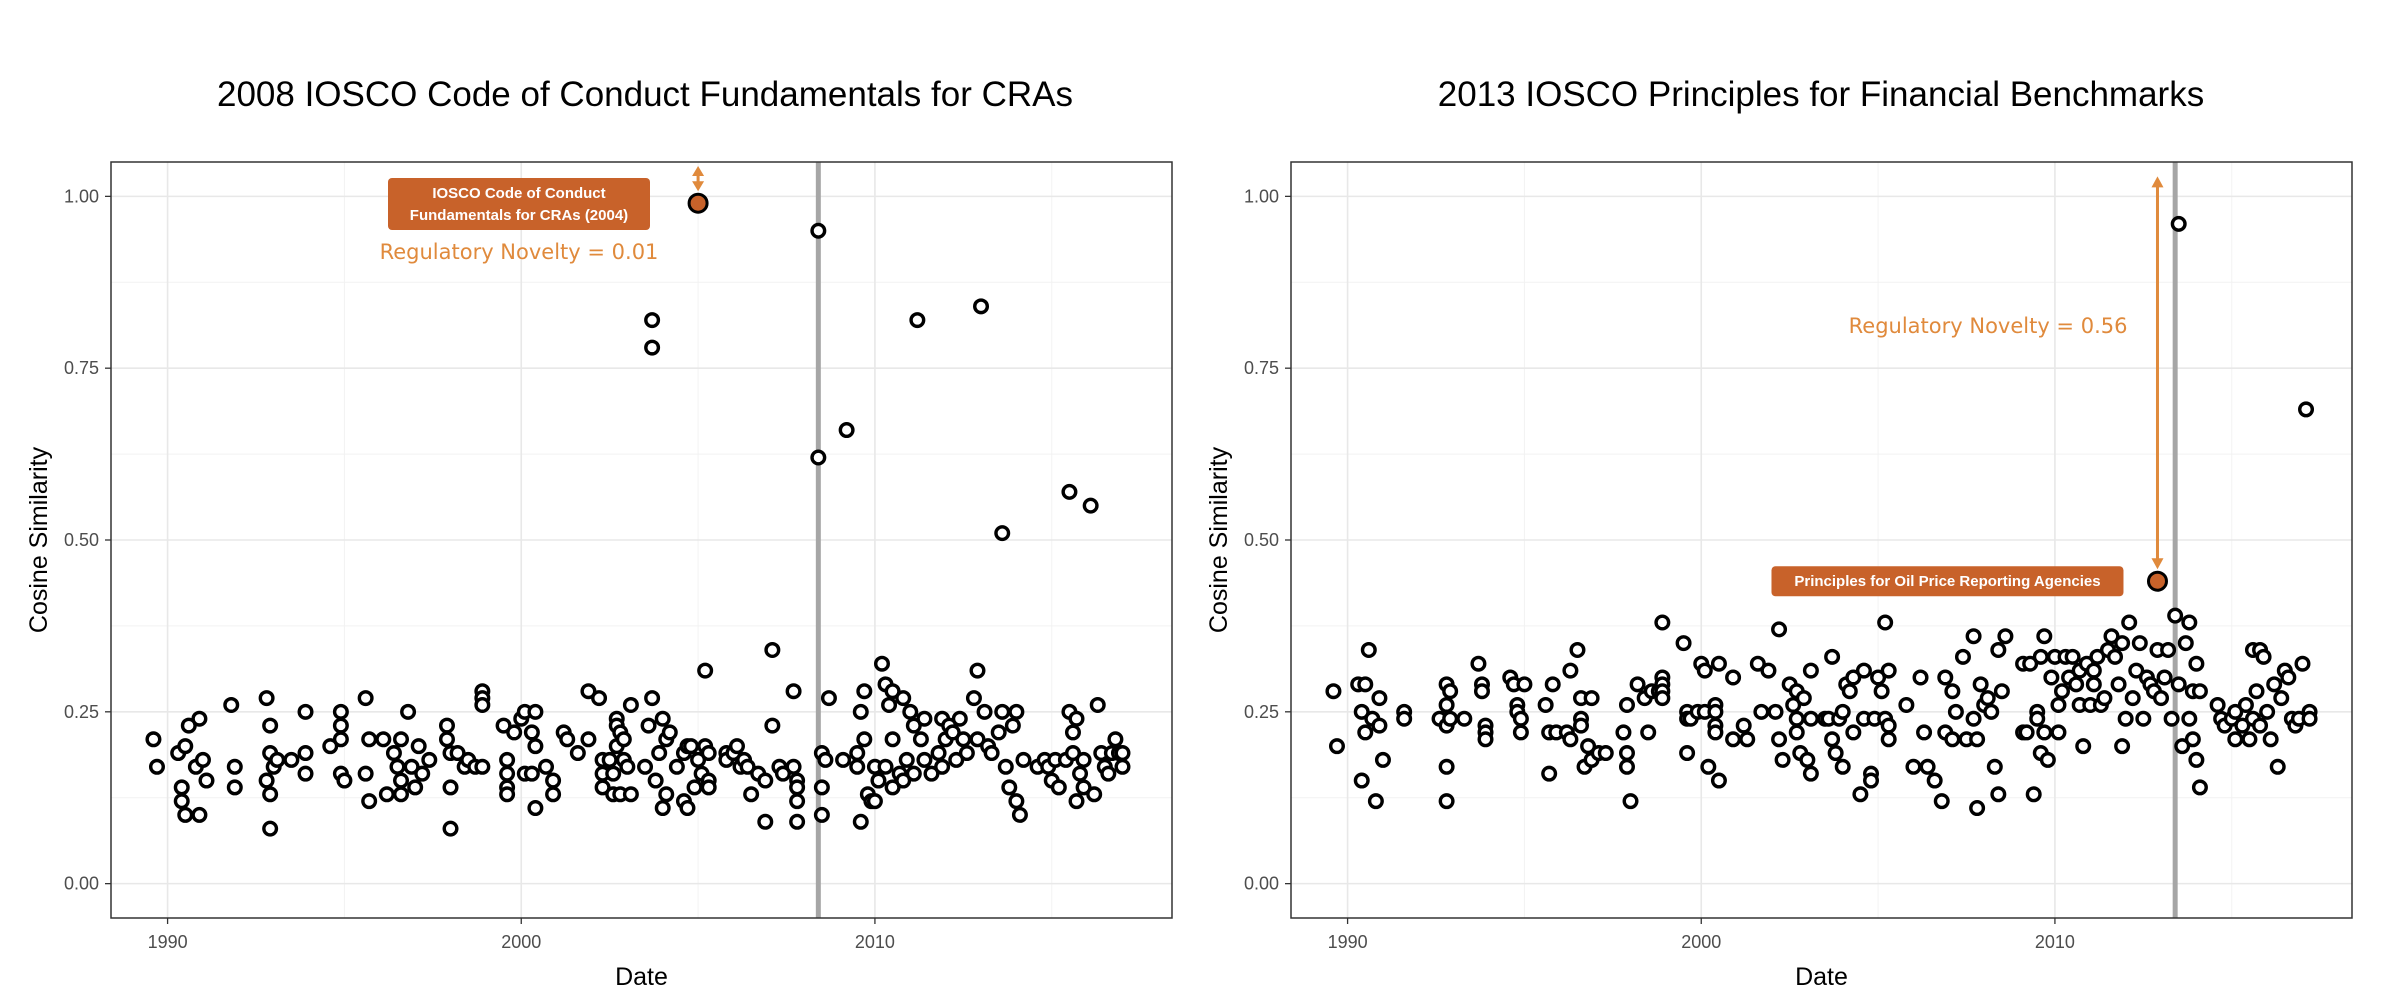 The width and height of the screenshot is (2398, 1000). What do you see at coordinates (81, 196) in the screenshot?
I see `y-tick-label: 1.00` at bounding box center [81, 196].